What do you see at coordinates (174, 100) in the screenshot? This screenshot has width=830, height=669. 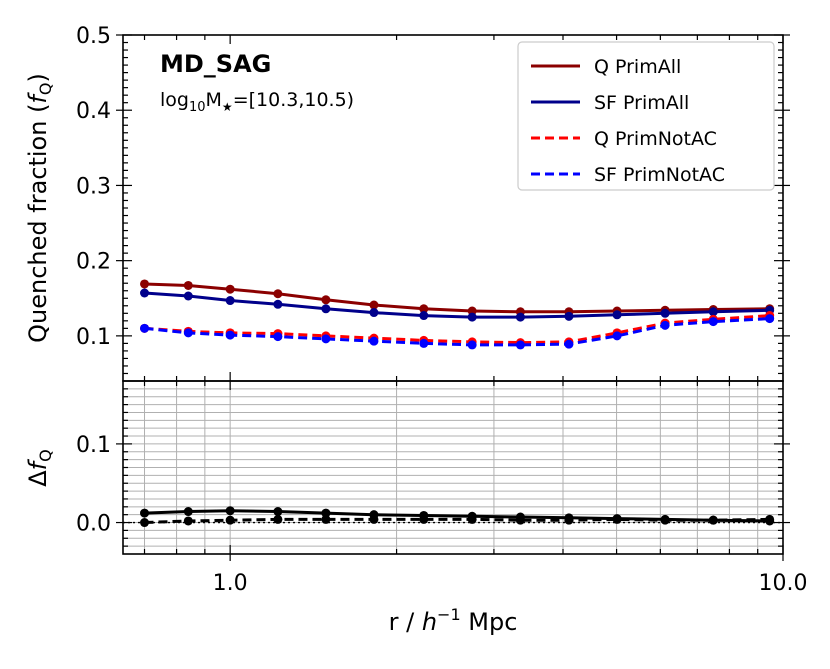 I see `subtitle-base: log` at bounding box center [174, 100].